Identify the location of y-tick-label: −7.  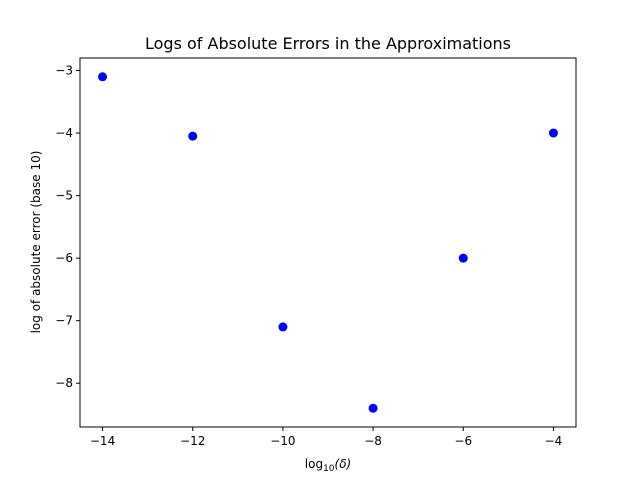
(64, 321).